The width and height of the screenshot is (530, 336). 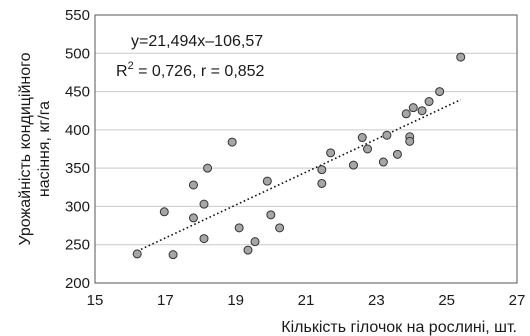 What do you see at coordinates (197, 41) in the screenshot?
I see `regression-equation: y=21,494x–106,57` at bounding box center [197, 41].